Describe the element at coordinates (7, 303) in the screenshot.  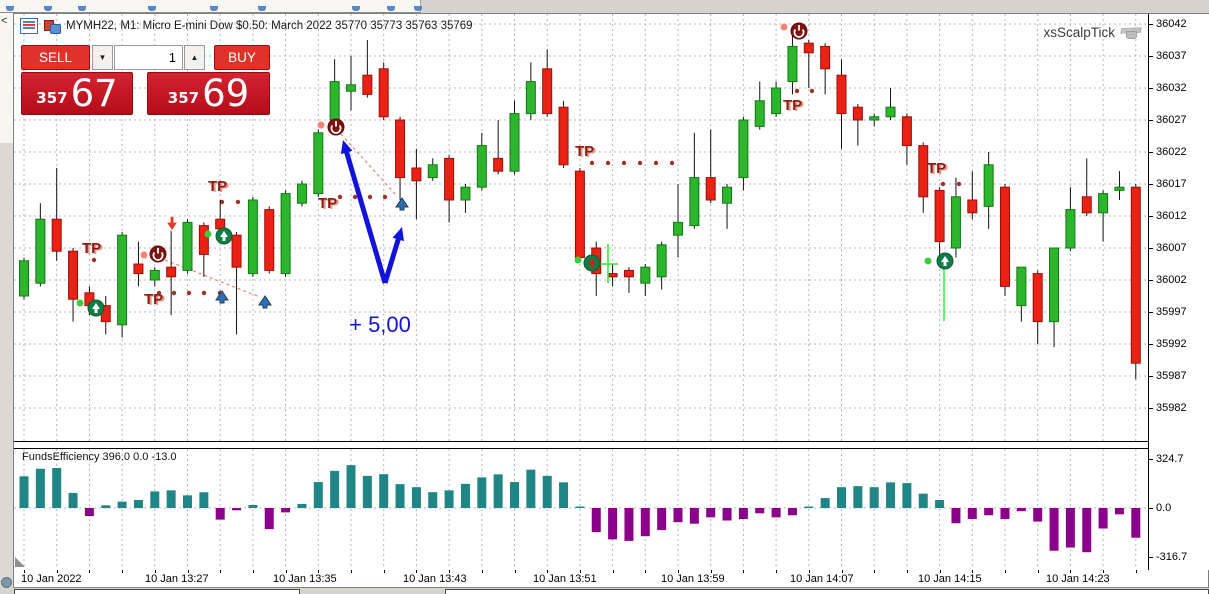
I see `collapsed-panel-strip: <` at that location.